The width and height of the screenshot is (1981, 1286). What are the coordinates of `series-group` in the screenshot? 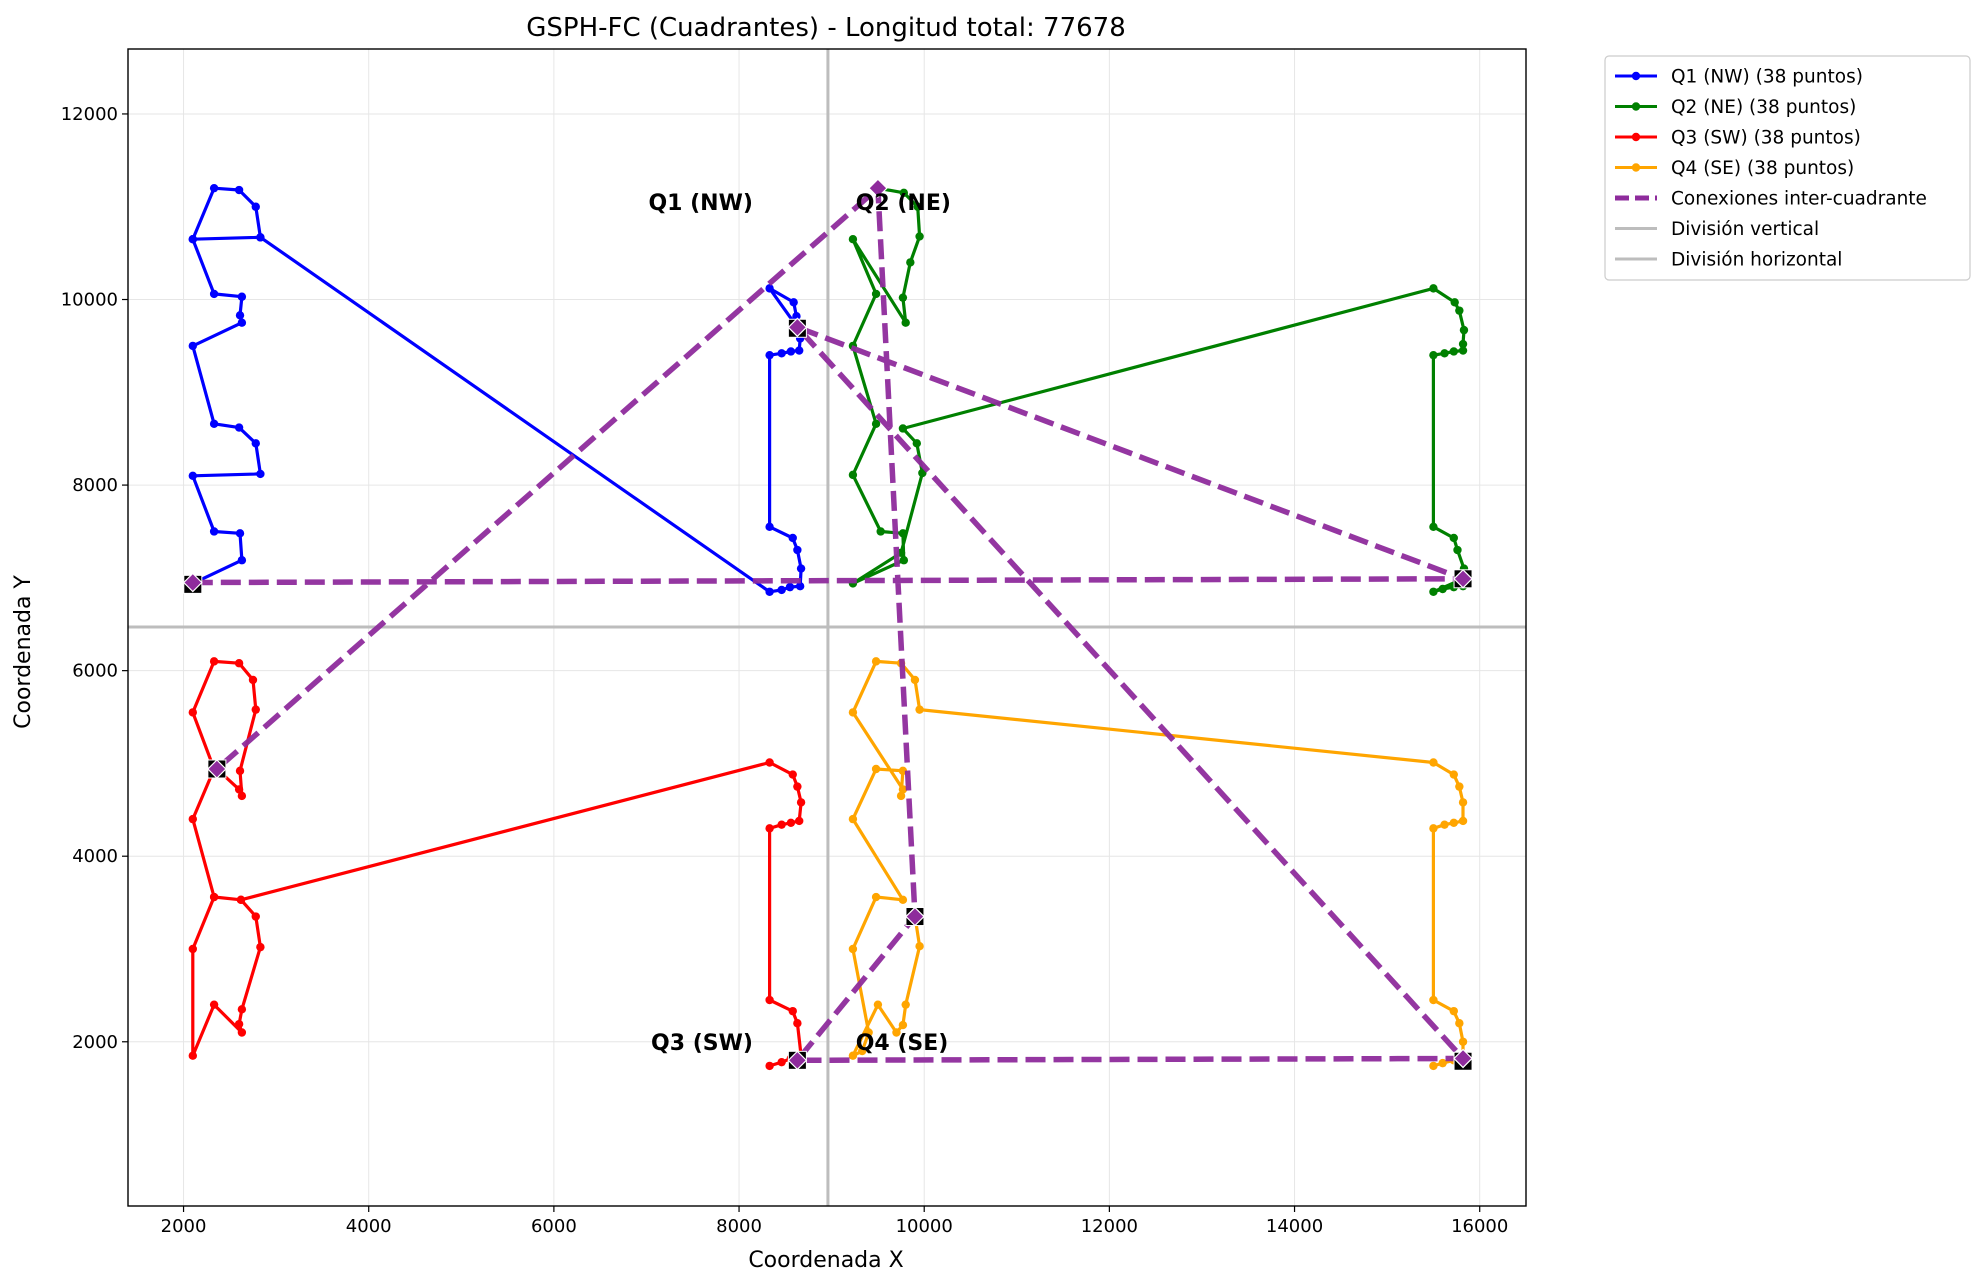 It's located at (497, 864).